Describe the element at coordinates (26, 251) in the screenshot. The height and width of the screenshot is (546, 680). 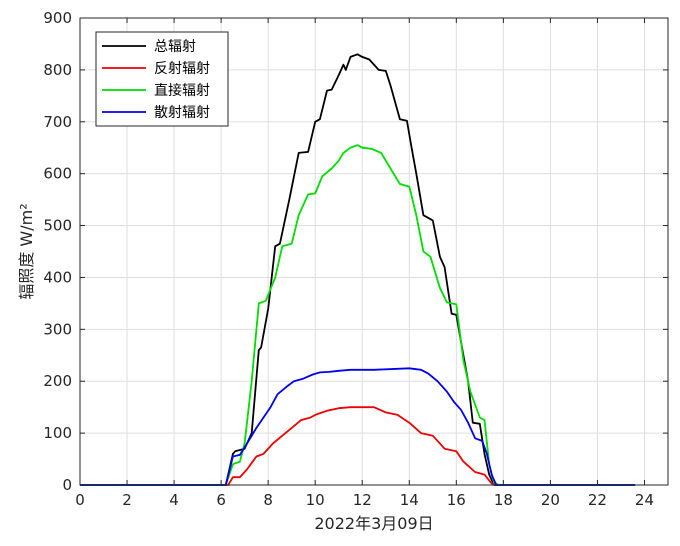
I see `y-axis-label: 辐照度 W/m²` at that location.